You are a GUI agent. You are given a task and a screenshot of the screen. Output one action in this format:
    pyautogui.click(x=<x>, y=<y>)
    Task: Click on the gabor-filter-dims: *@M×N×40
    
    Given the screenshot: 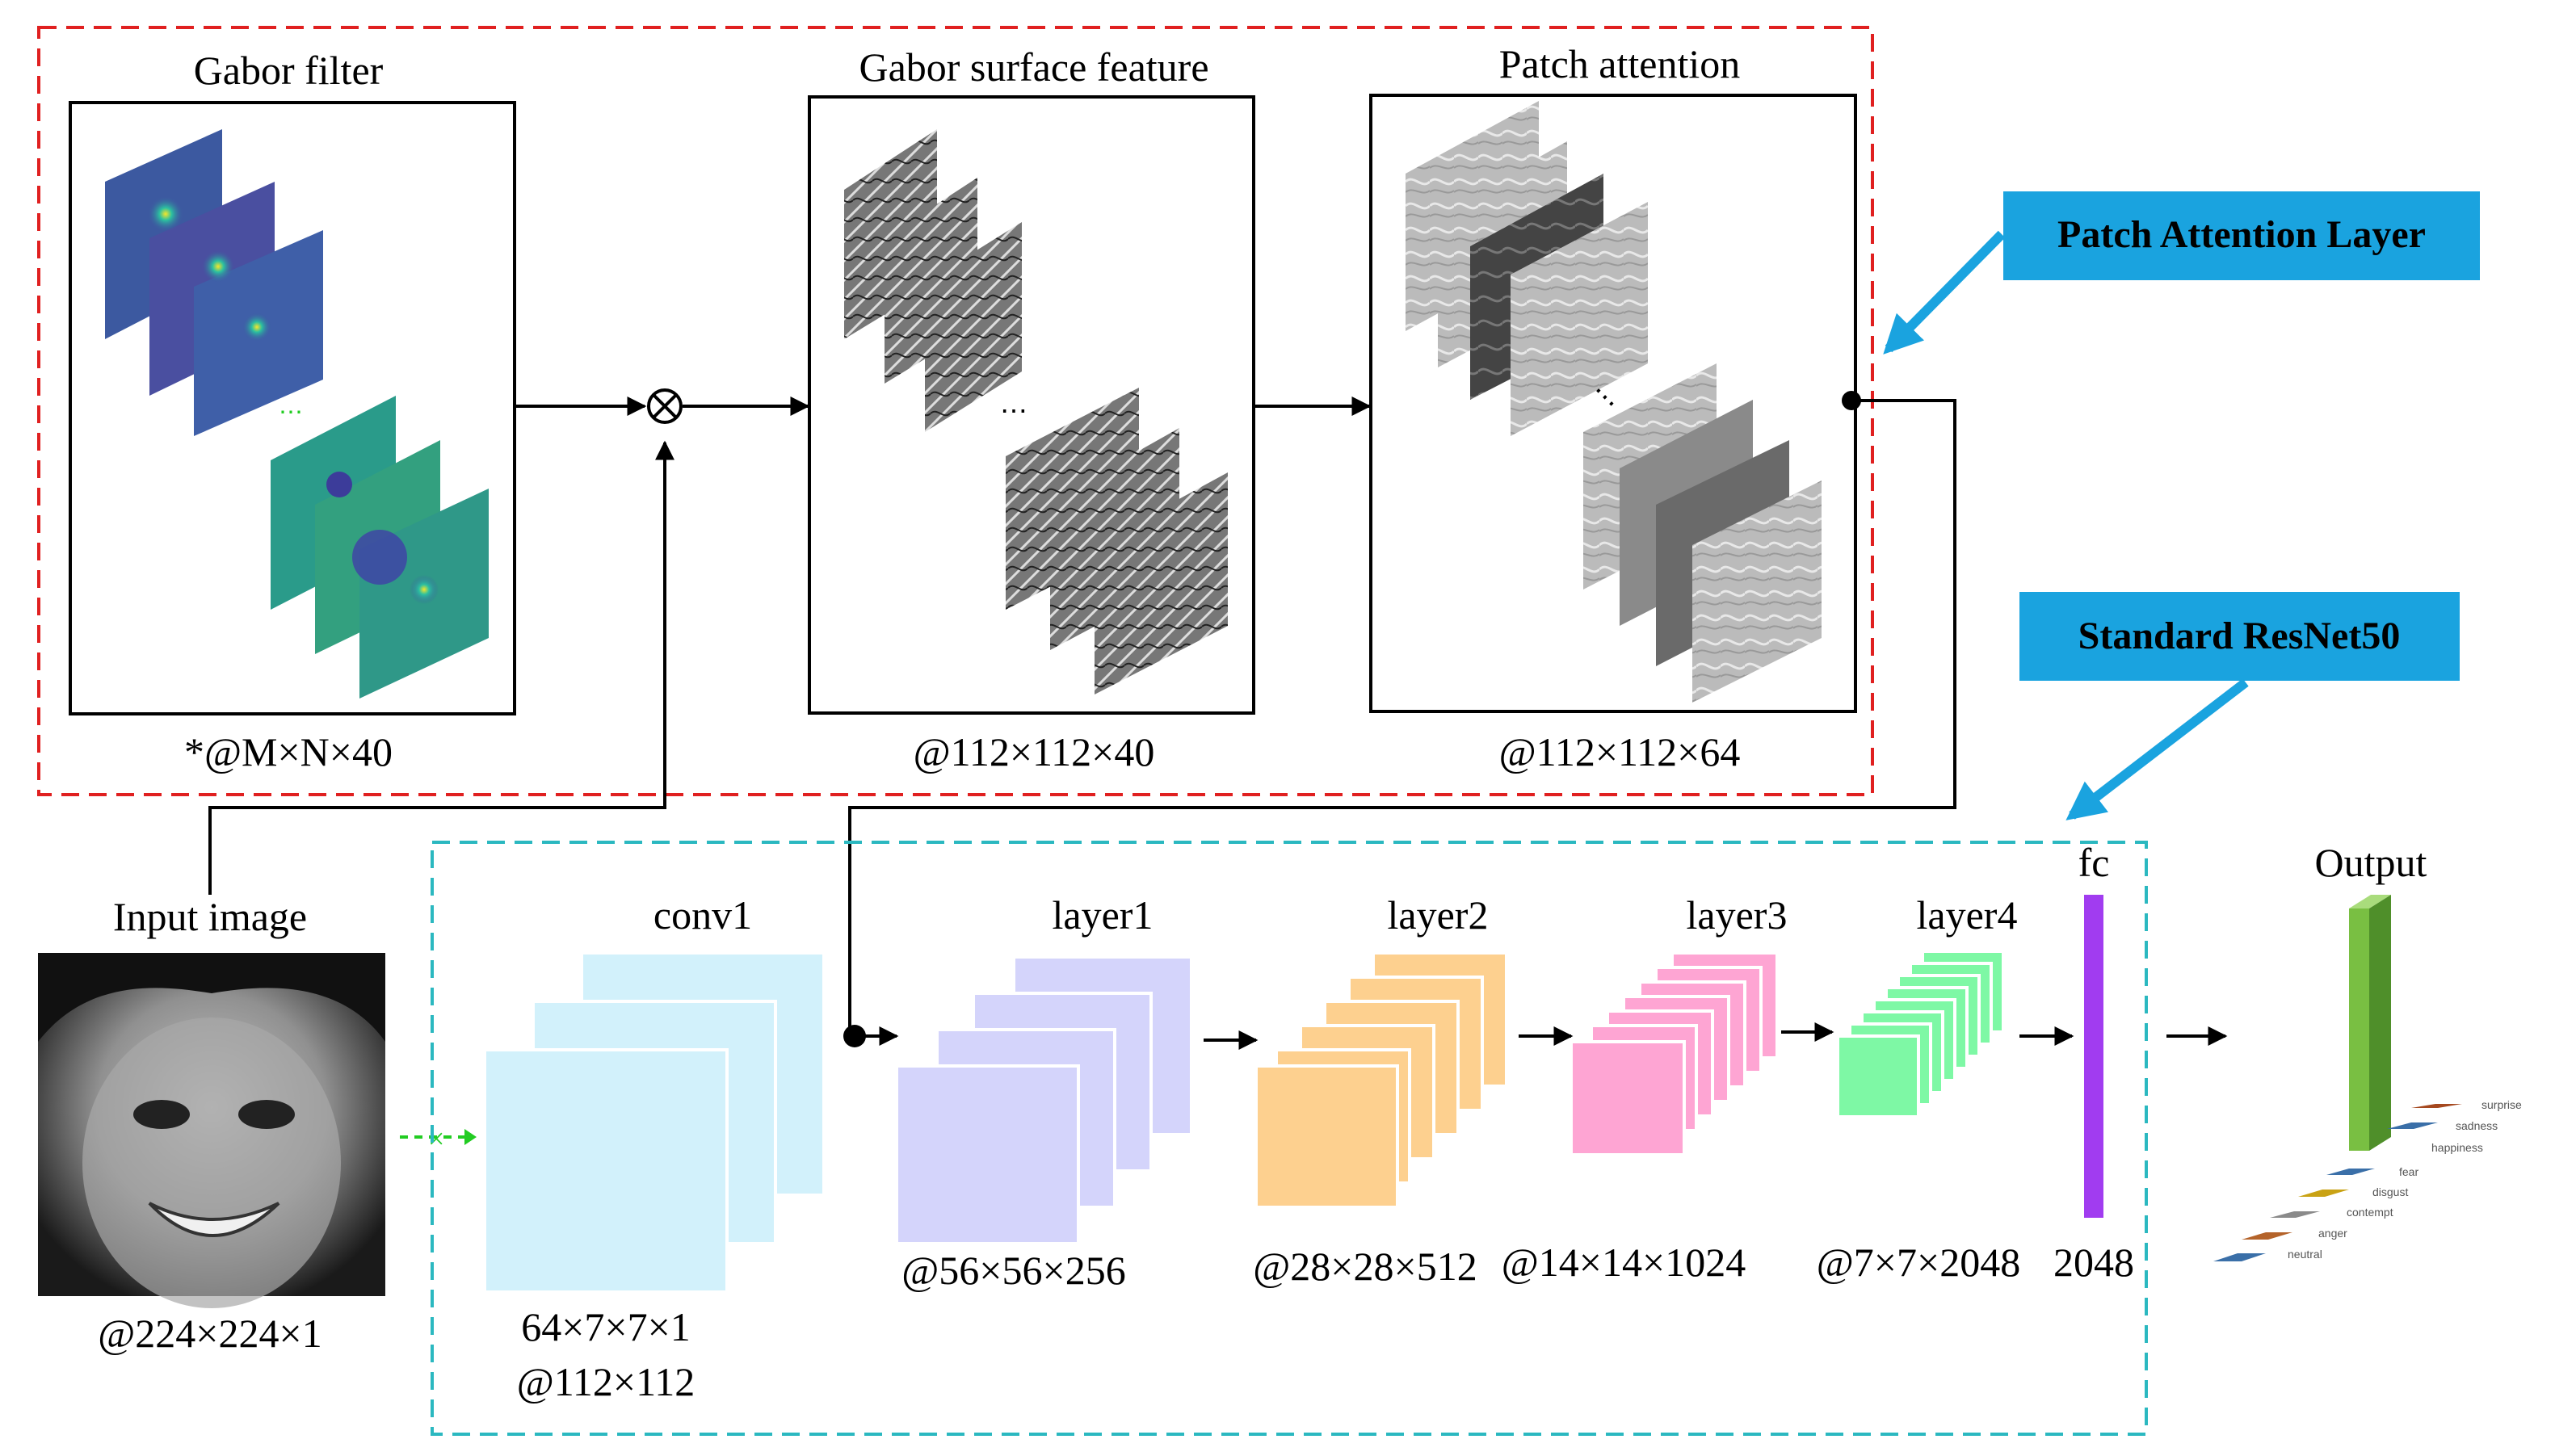 What is the action you would take?
    pyautogui.click(x=288, y=751)
    